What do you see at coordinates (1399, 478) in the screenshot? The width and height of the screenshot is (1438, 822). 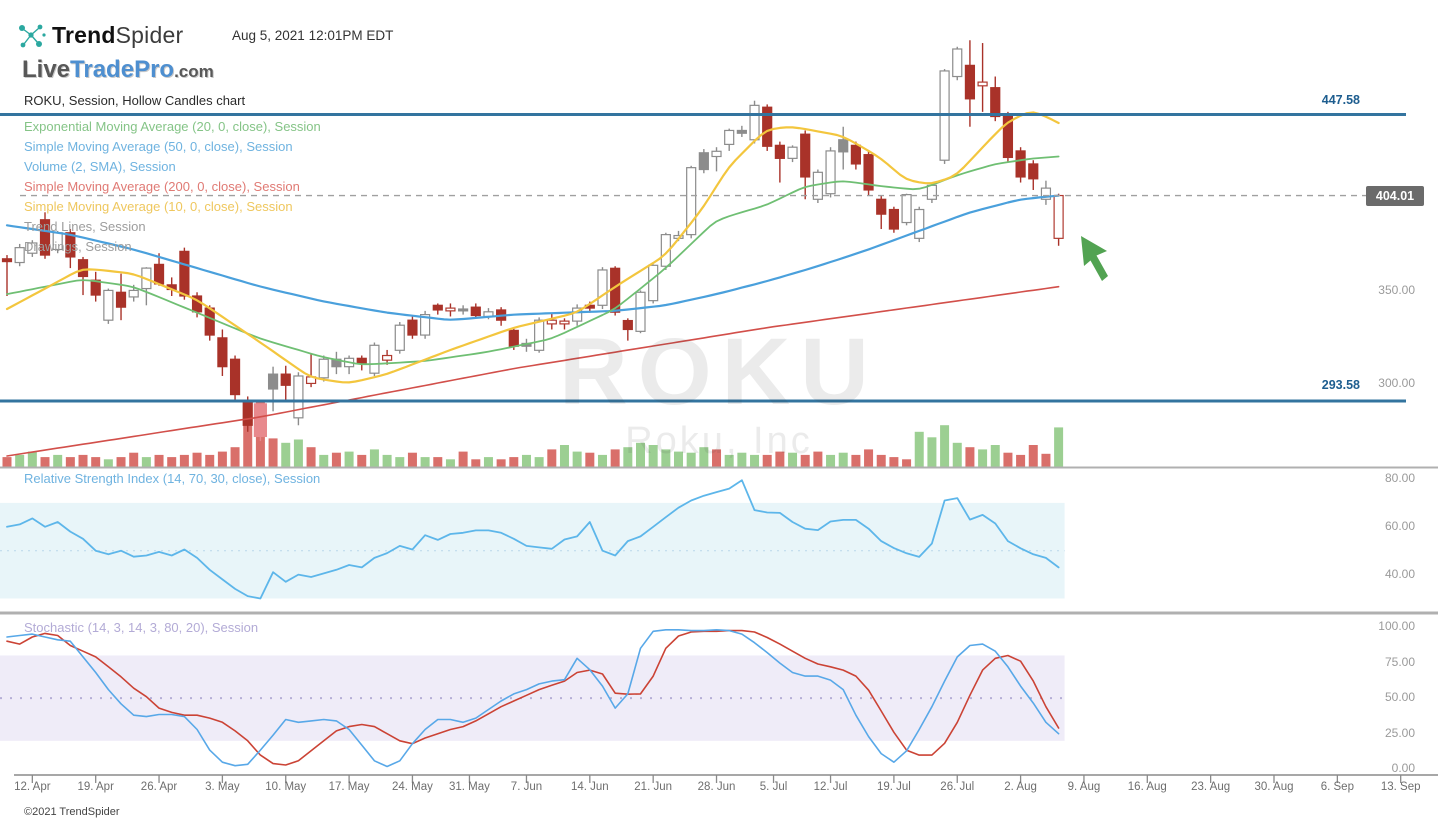 I see `rsi-scale-80: 80.00` at bounding box center [1399, 478].